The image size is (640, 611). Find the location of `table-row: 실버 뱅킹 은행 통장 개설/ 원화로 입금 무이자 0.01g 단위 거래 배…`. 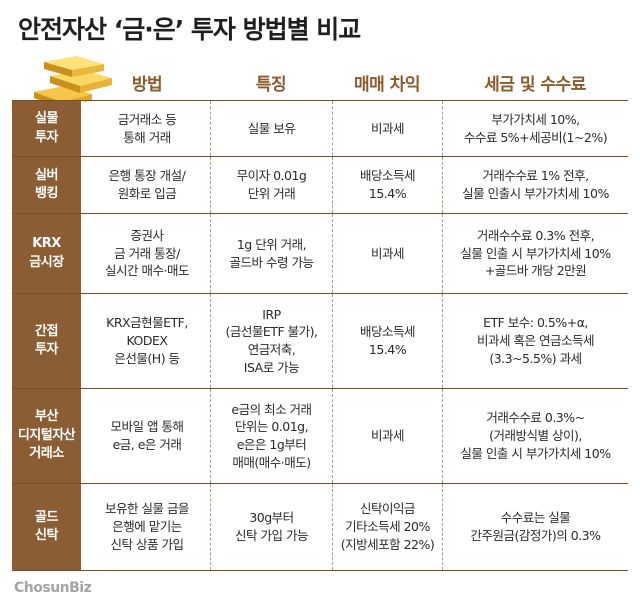

table-row: 실버 뱅킹 은행 통장 개설/ 원화로 입금 무이자 0.01g 단위 거래 배… is located at coordinates (320, 185).